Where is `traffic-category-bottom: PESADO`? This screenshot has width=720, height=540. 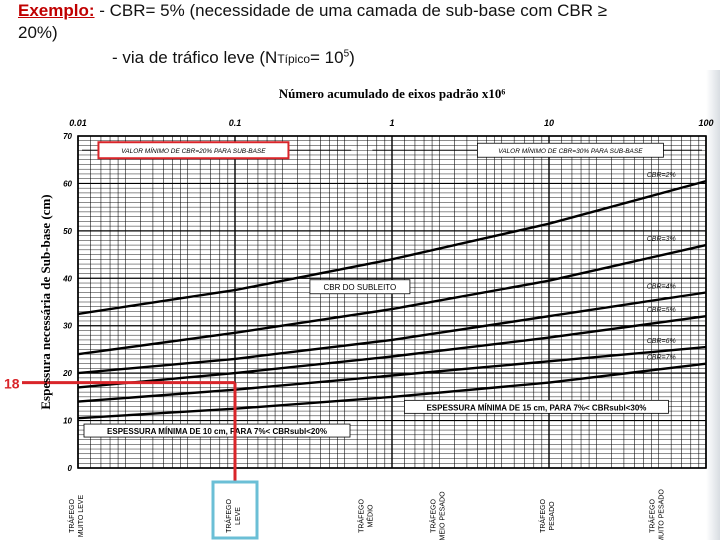 traffic-category-bottom: PESADO is located at coordinates (552, 516).